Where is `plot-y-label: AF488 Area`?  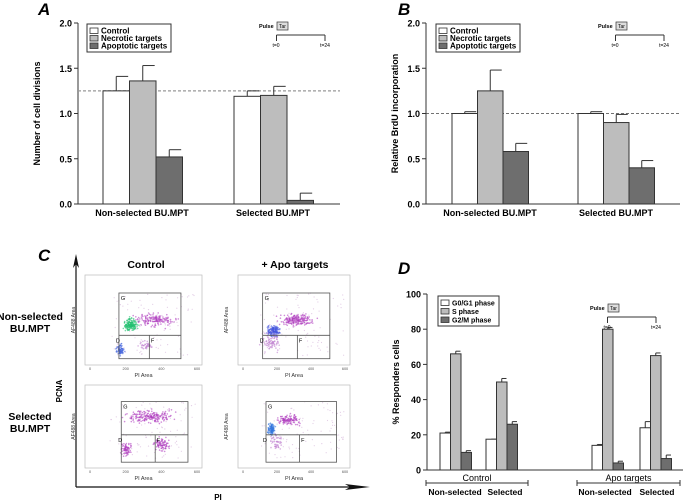 plot-y-label: AF488 Area is located at coordinates (74, 320).